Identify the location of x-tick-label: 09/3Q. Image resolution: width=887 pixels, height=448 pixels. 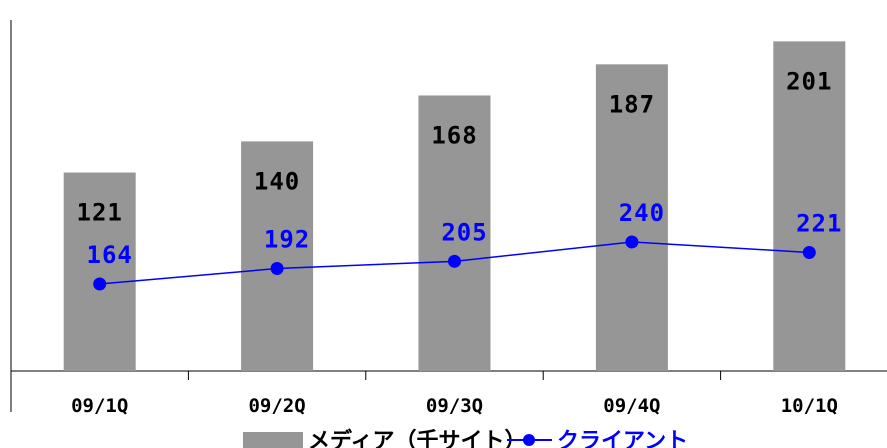
(454, 406).